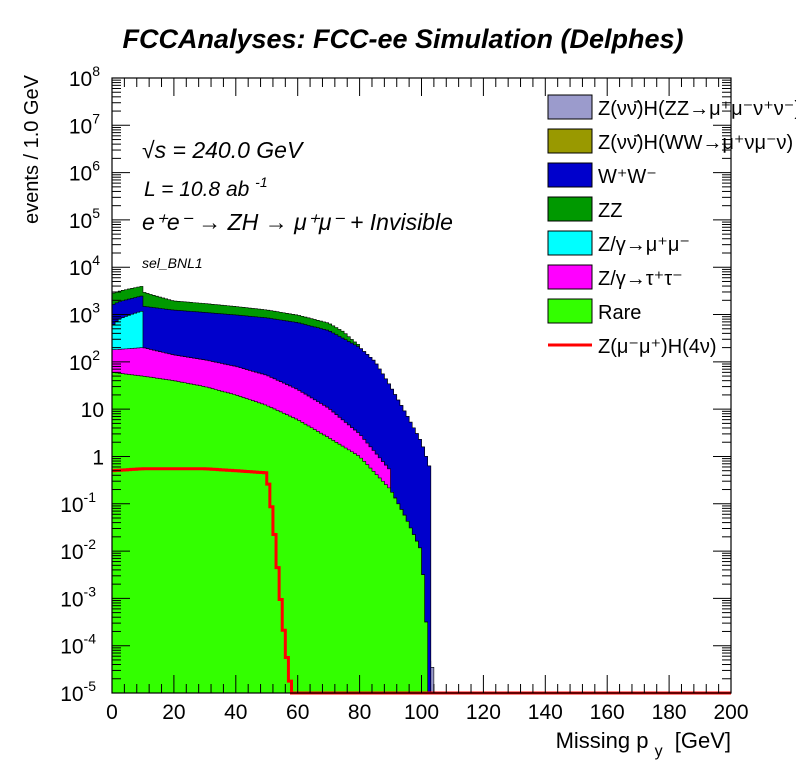  I want to click on annotation-lumi-exp: -1, so click(261, 182).